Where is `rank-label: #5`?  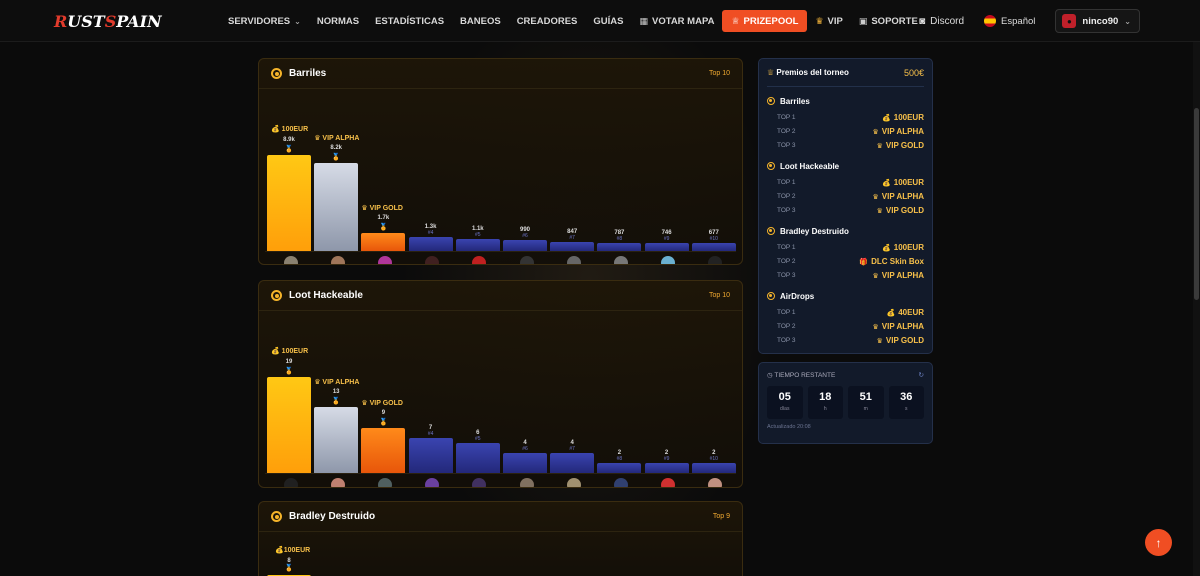 rank-label: #5 is located at coordinates (478, 235).